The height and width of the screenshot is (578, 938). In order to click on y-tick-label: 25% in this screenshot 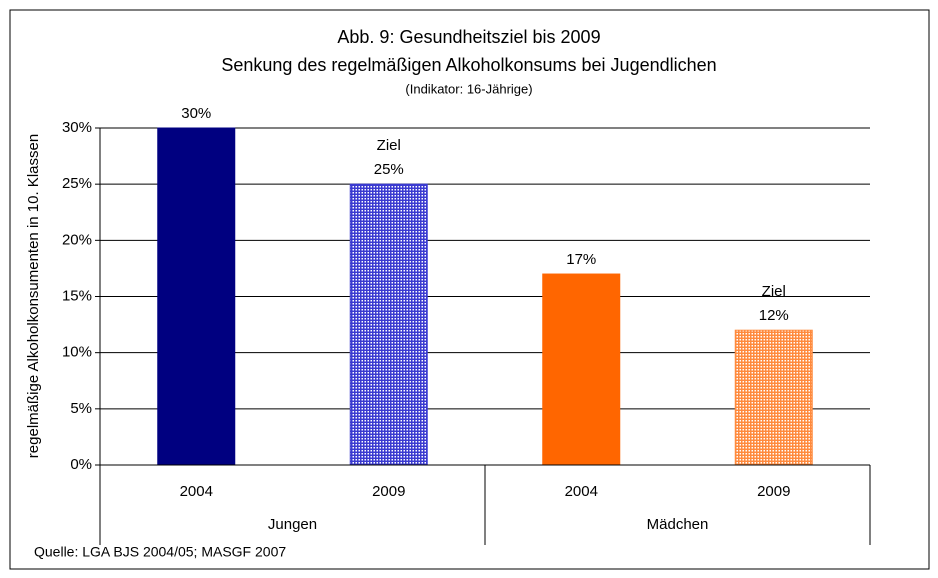, I will do `click(77, 183)`.